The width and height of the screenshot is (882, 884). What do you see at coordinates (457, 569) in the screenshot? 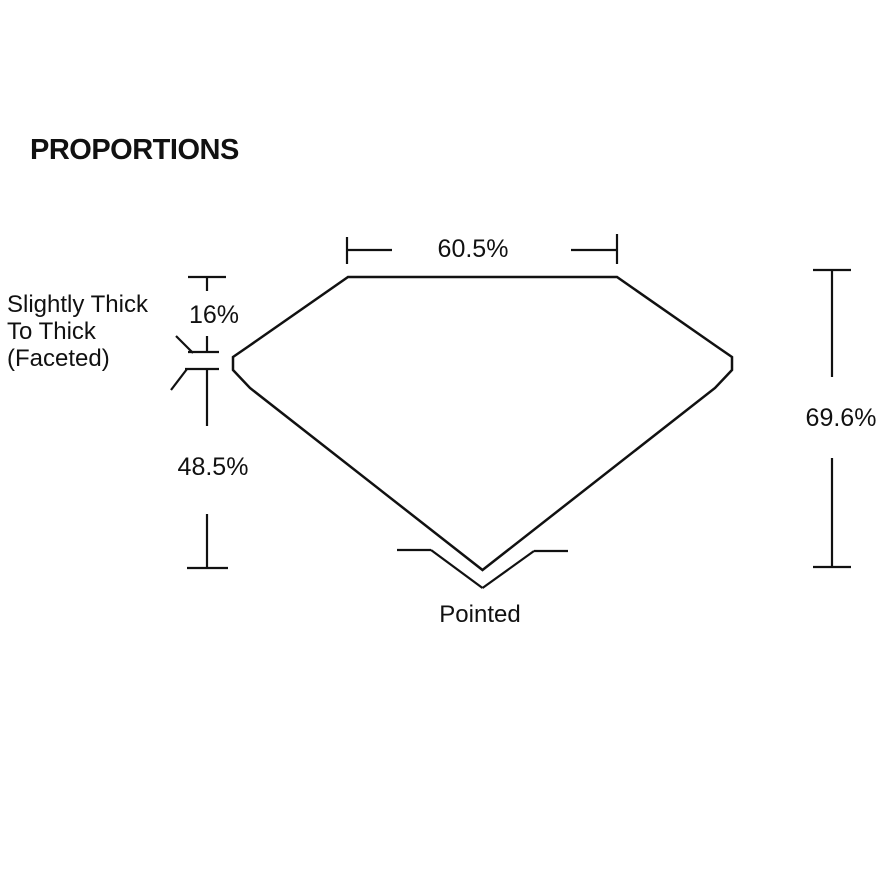
I see `culet-left-diag` at bounding box center [457, 569].